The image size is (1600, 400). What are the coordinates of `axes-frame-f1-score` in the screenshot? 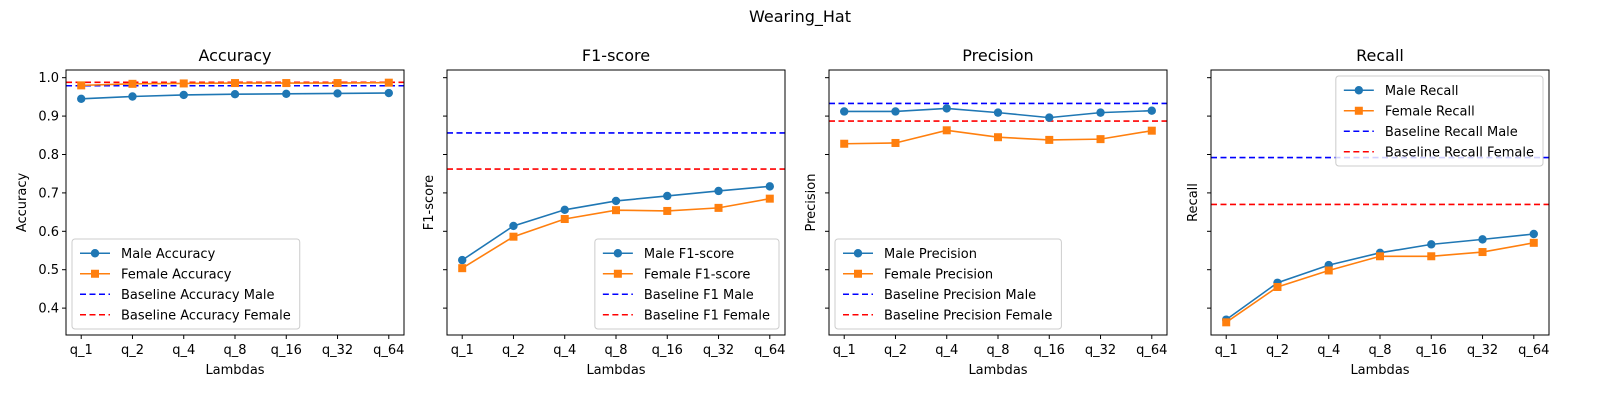 It's located at (616, 202).